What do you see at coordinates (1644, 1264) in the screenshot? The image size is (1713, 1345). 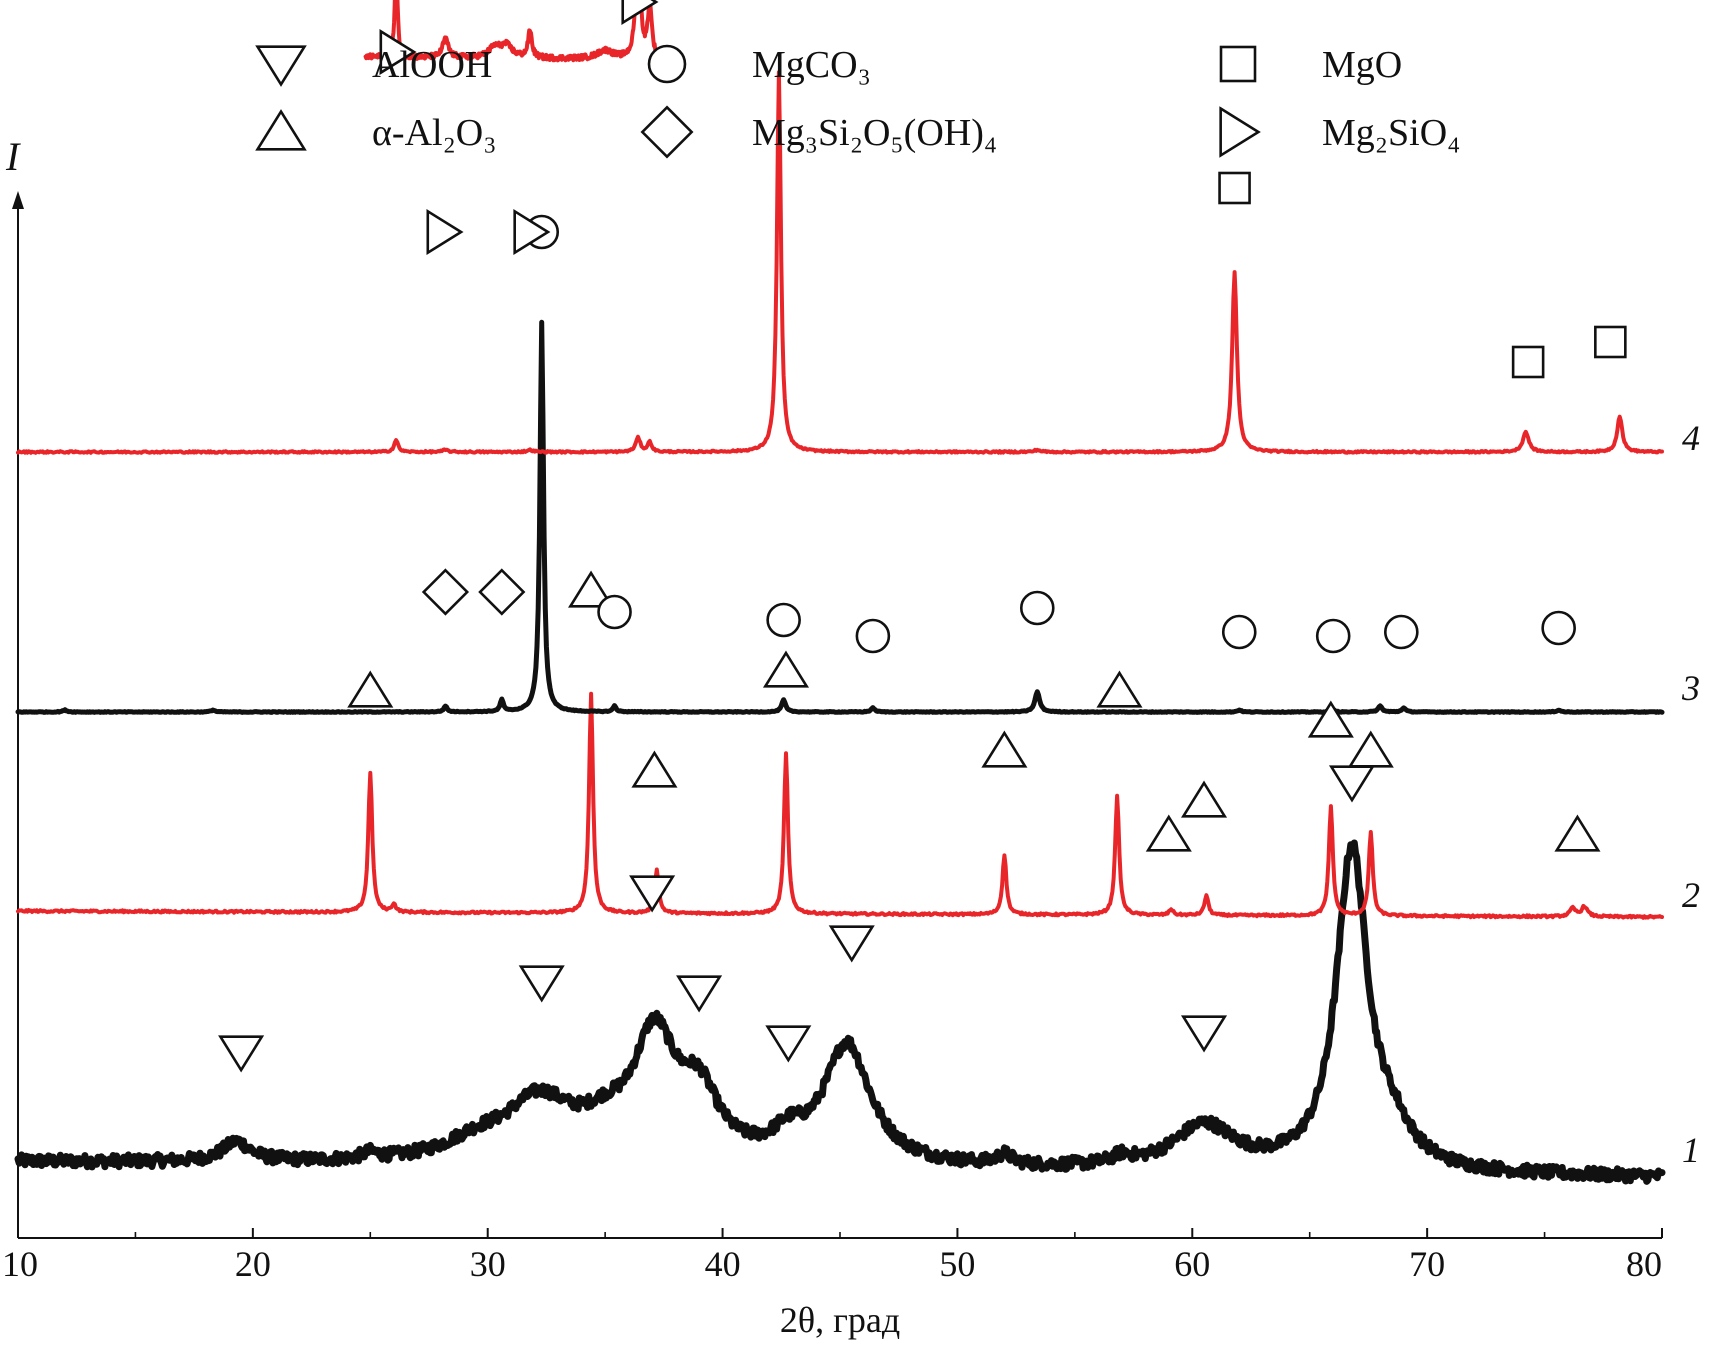 I see `x-tick-label: 80` at bounding box center [1644, 1264].